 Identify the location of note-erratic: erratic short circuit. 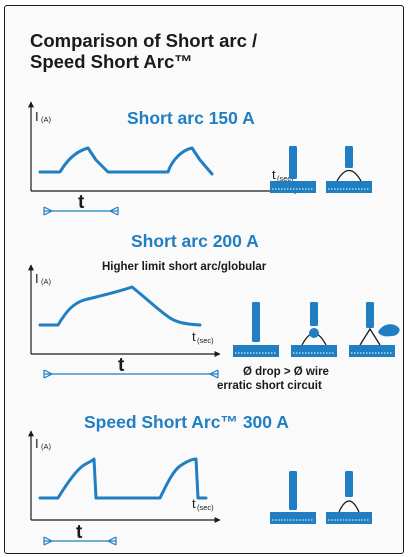
(269, 386).